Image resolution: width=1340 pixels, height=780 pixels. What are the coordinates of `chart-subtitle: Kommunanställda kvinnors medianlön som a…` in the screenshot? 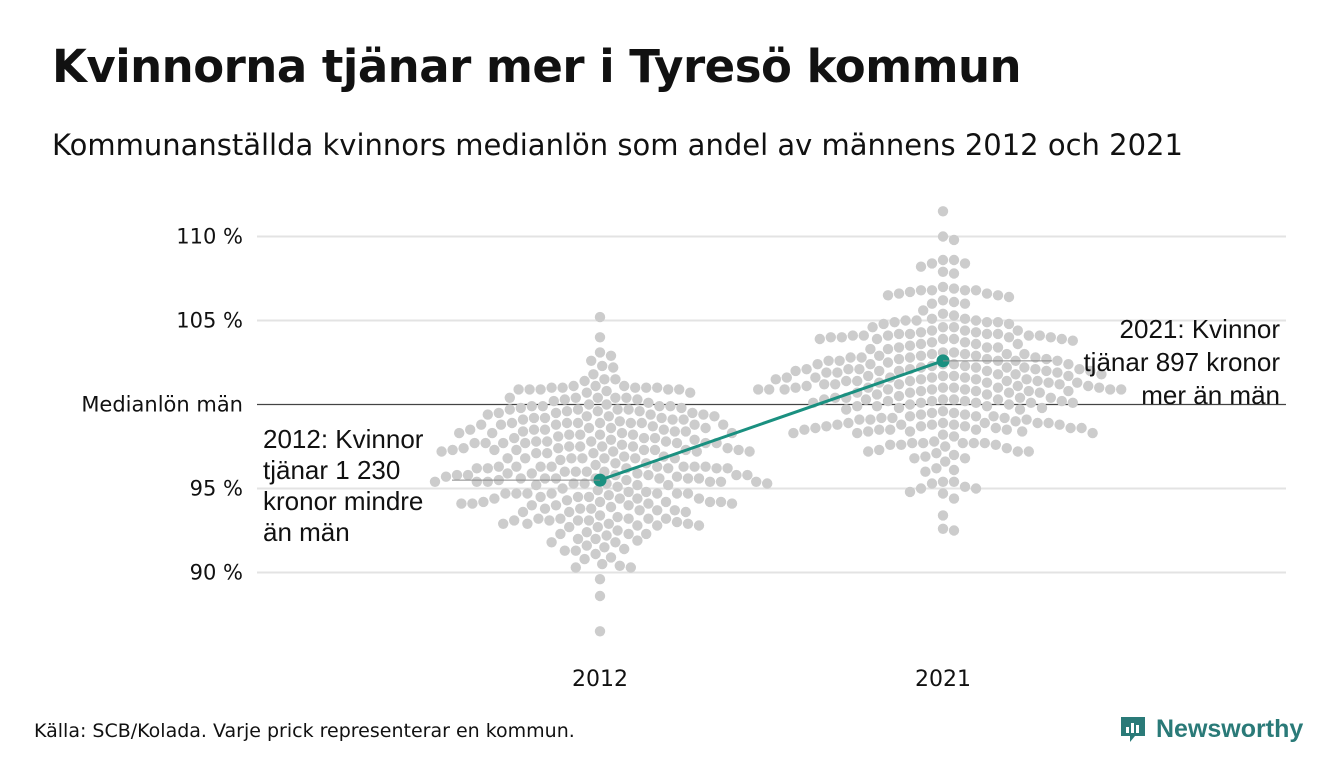 It's located at (617, 145).